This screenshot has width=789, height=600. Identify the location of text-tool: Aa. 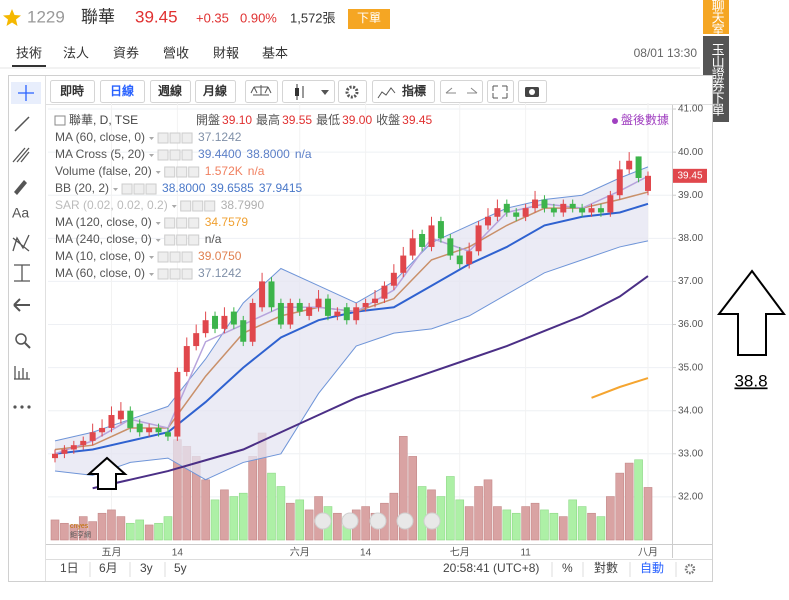
(20, 213).